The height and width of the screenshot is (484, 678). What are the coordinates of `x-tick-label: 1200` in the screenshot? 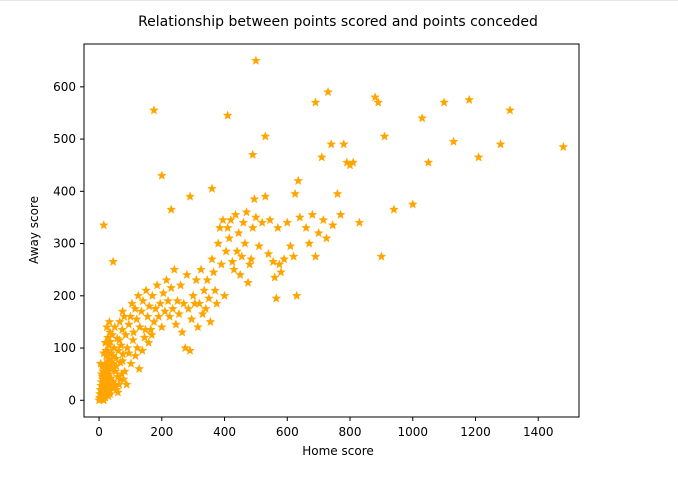 It's located at (475, 432).